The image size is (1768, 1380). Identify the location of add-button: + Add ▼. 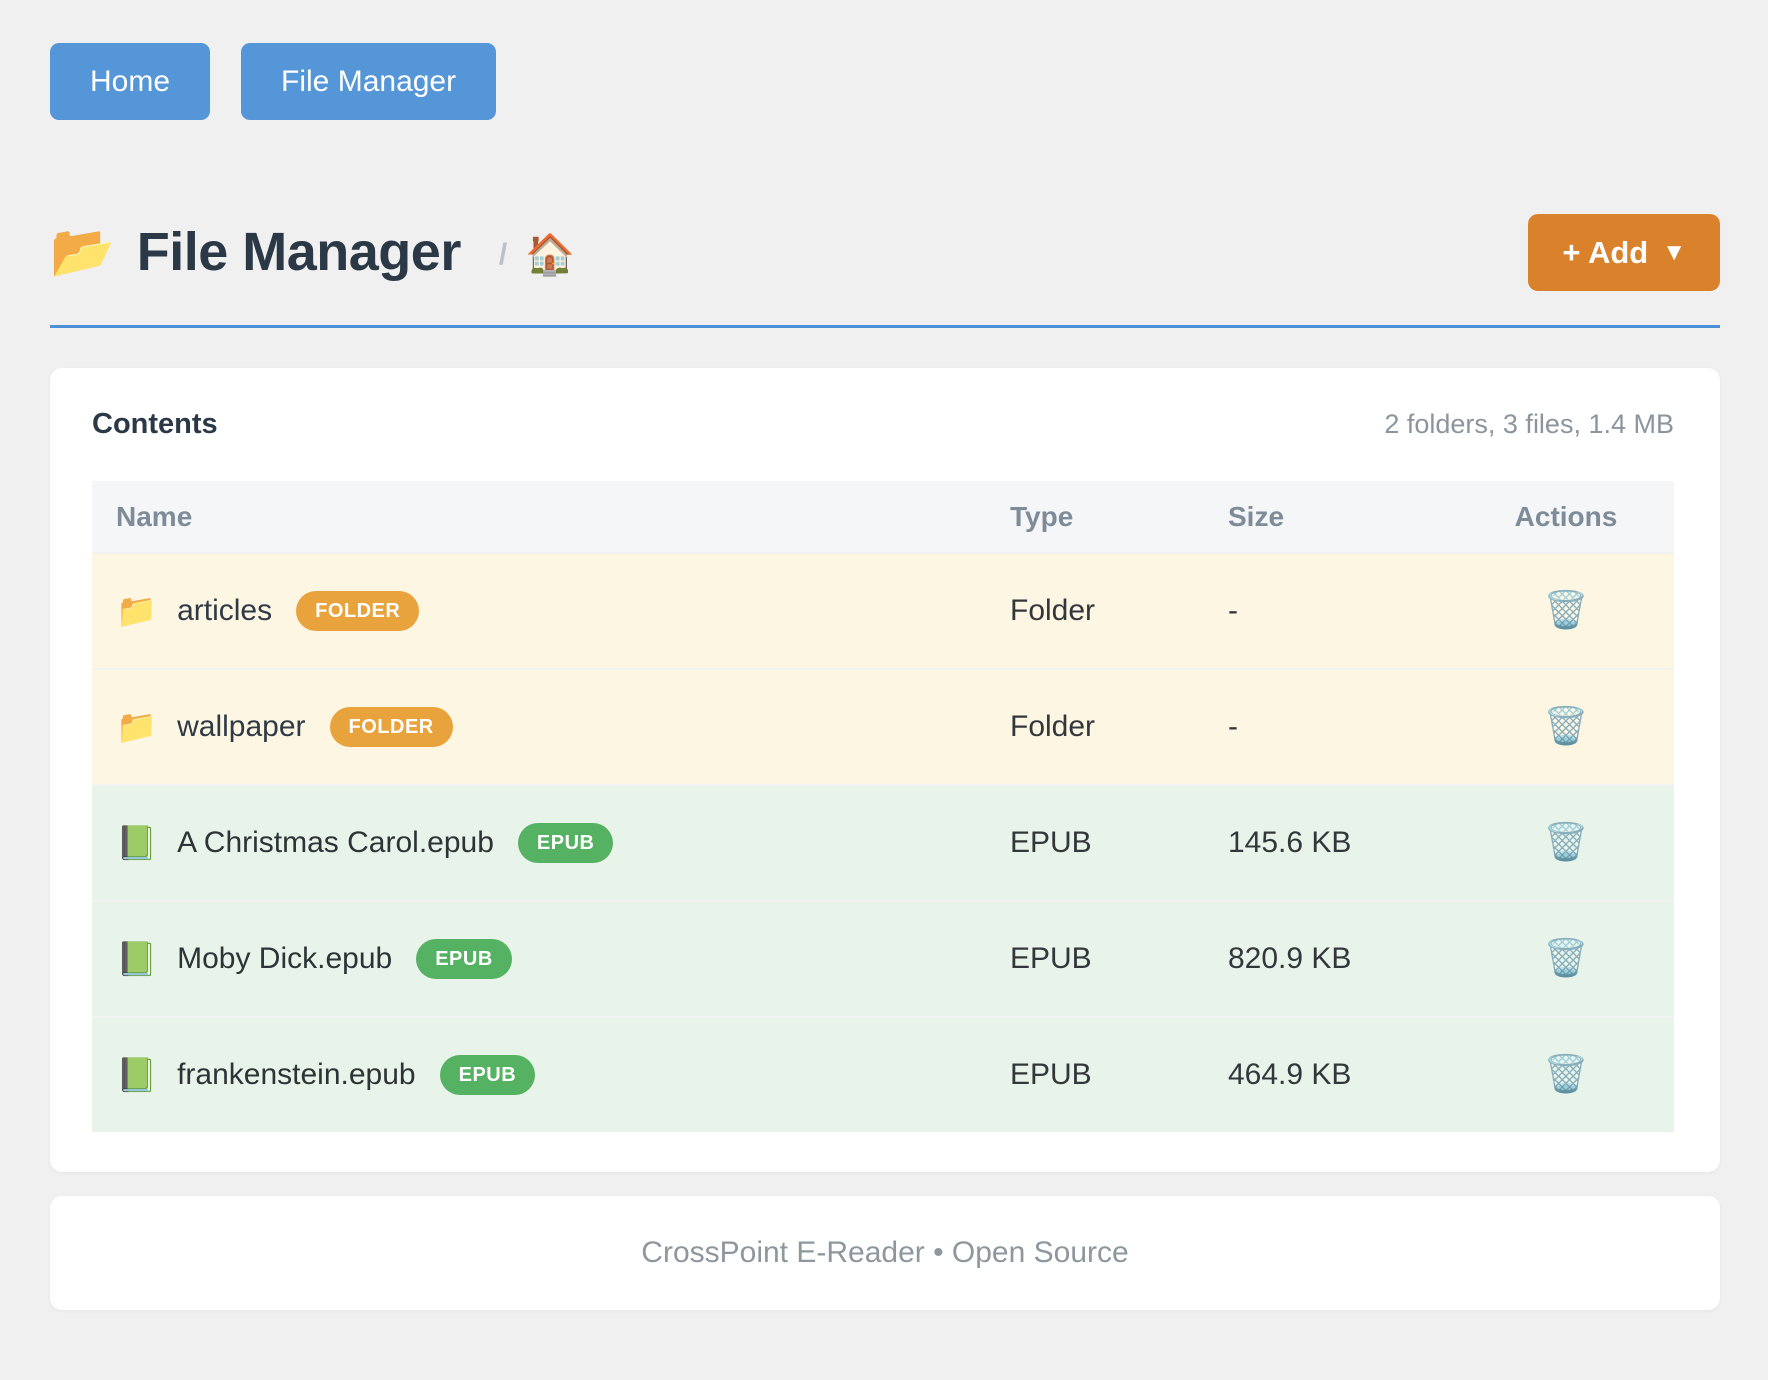
(1624, 252).